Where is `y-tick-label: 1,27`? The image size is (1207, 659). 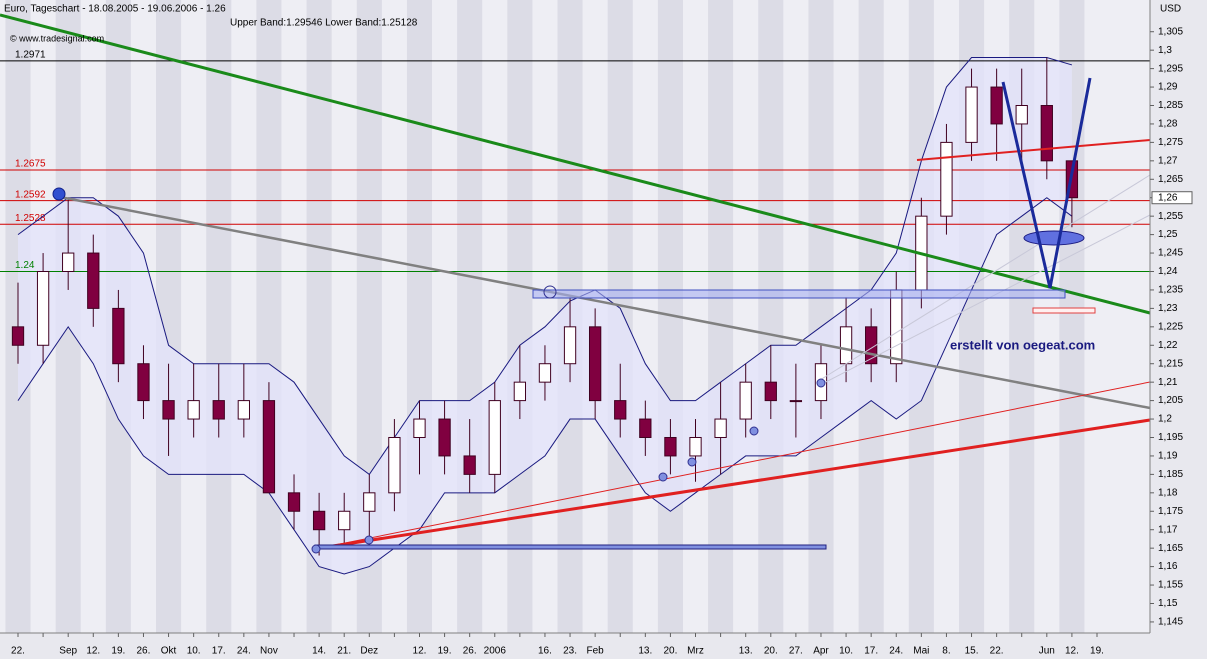 y-tick-label: 1,27 is located at coordinates (1168, 160).